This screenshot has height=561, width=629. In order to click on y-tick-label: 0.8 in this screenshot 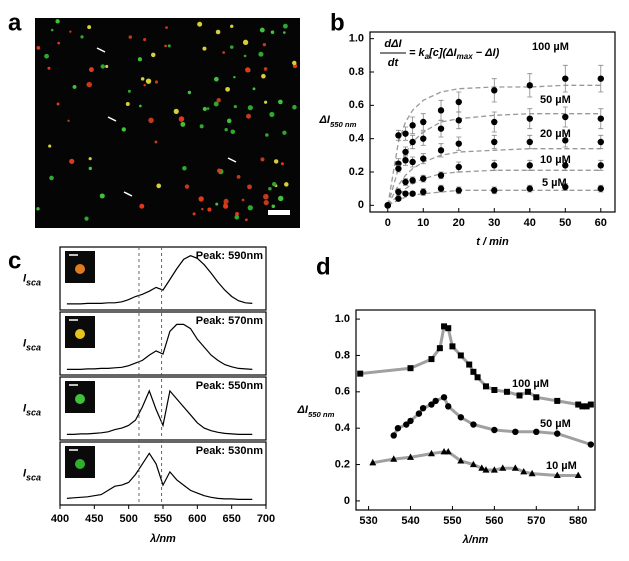, I will do `click(342, 355)`.